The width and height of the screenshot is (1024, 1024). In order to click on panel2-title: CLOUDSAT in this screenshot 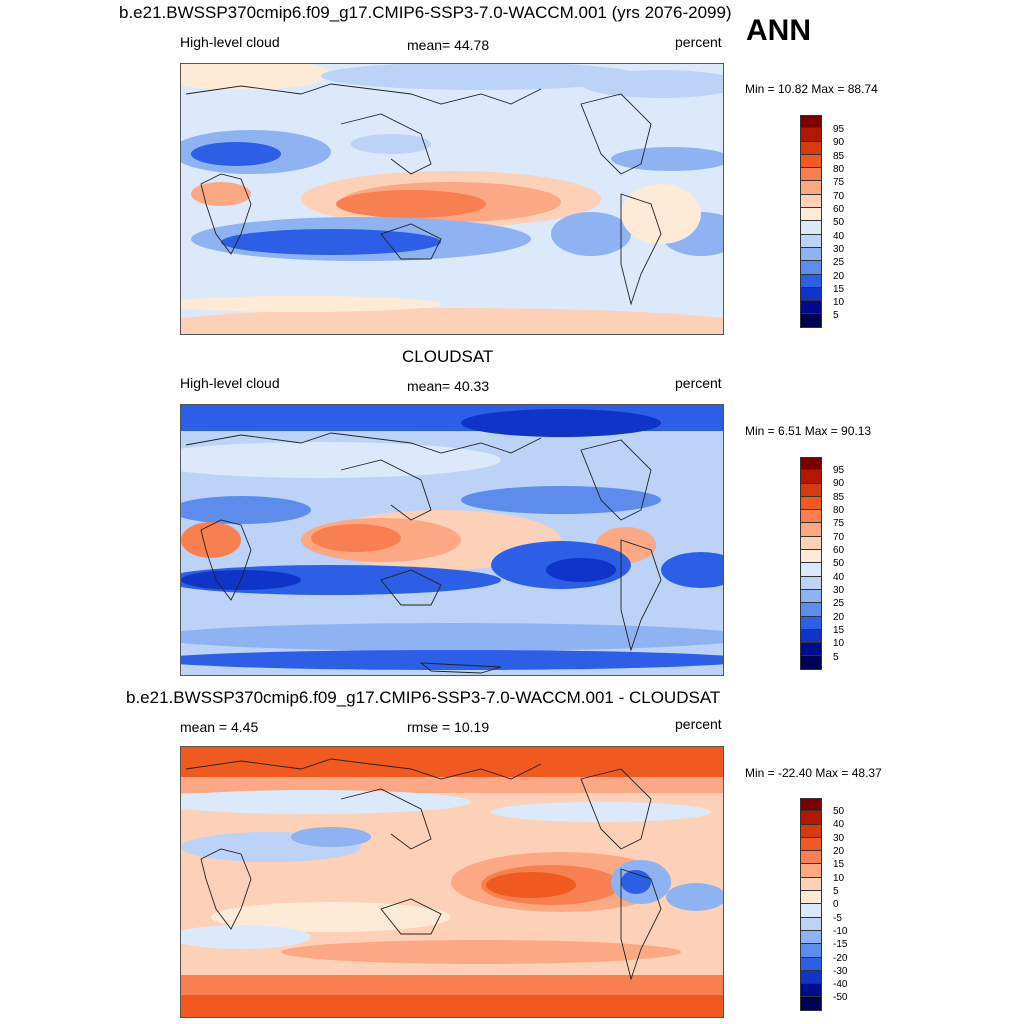, I will do `click(448, 356)`.